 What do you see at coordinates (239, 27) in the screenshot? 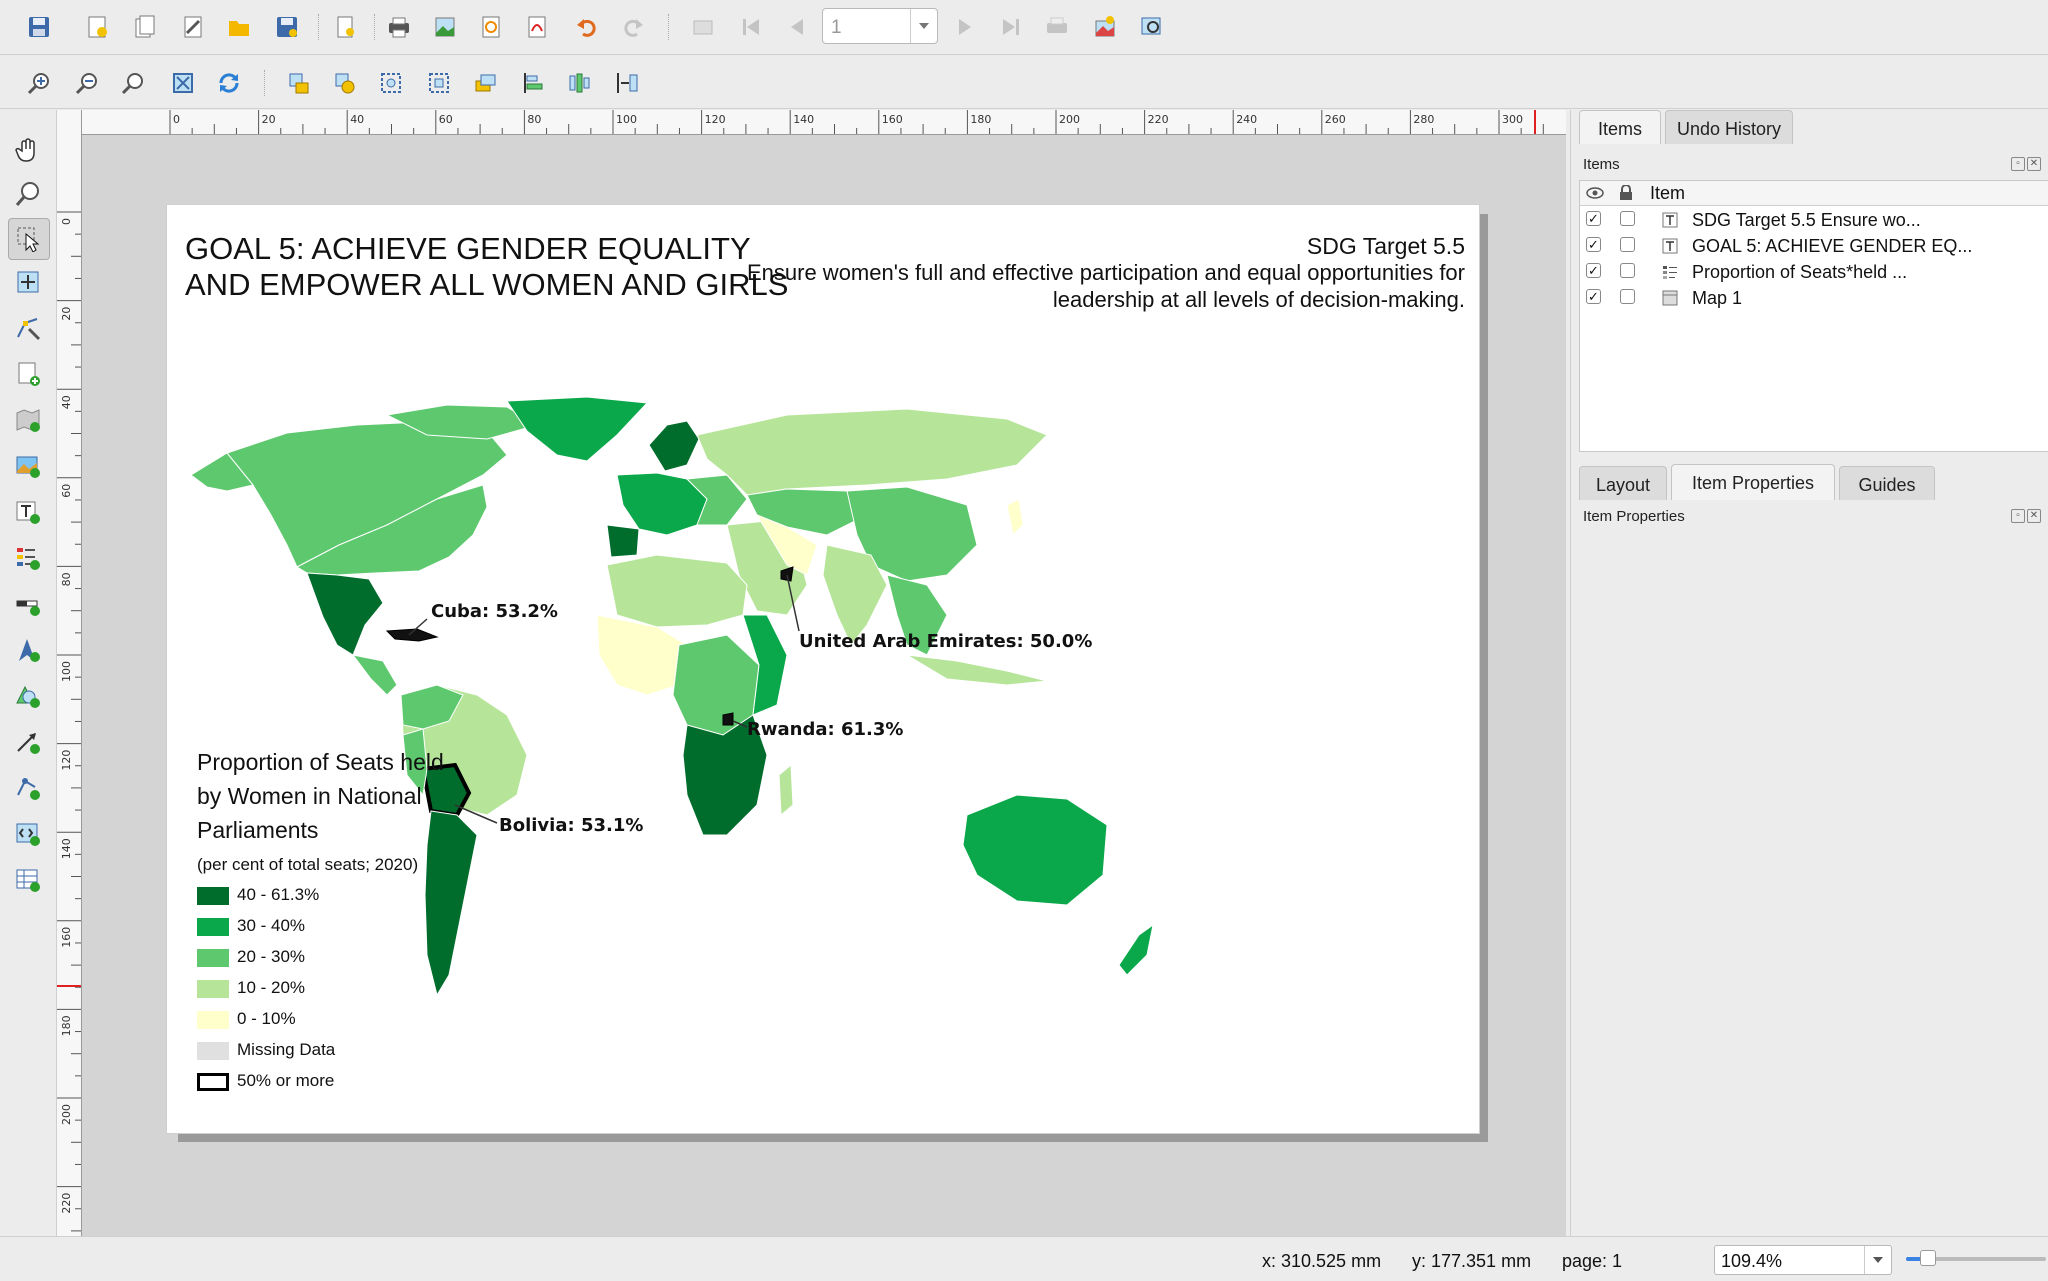
I see `open-template-button` at bounding box center [239, 27].